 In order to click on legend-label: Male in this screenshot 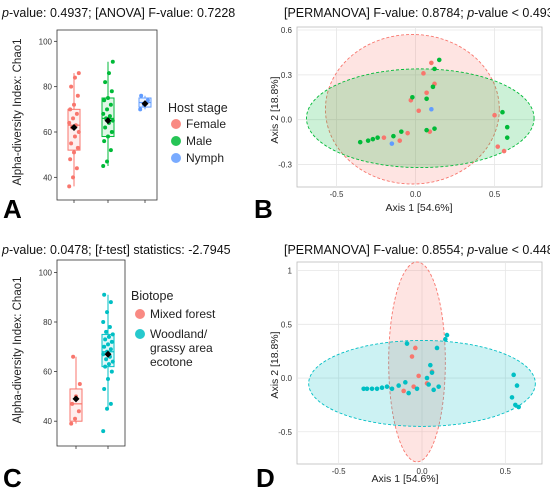, I will do `click(199, 141)`.